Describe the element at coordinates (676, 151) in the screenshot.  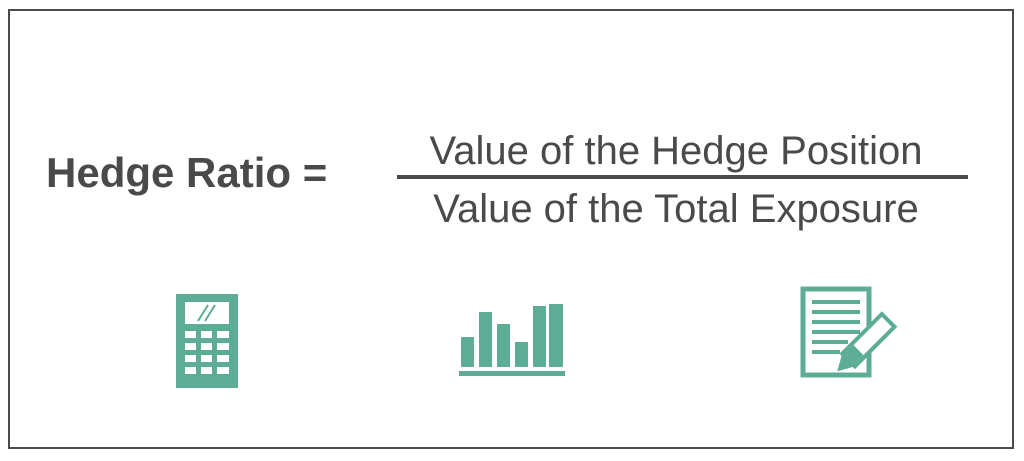
I see `formula-numerator: Value of the Hedge Position` at that location.